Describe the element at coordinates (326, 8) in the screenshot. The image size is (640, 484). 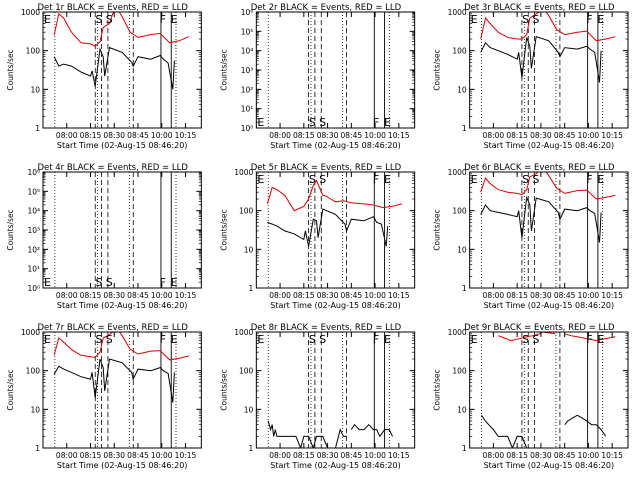
I see `panel-title: Det 2r BLACK = Events, RED = LLD` at that location.